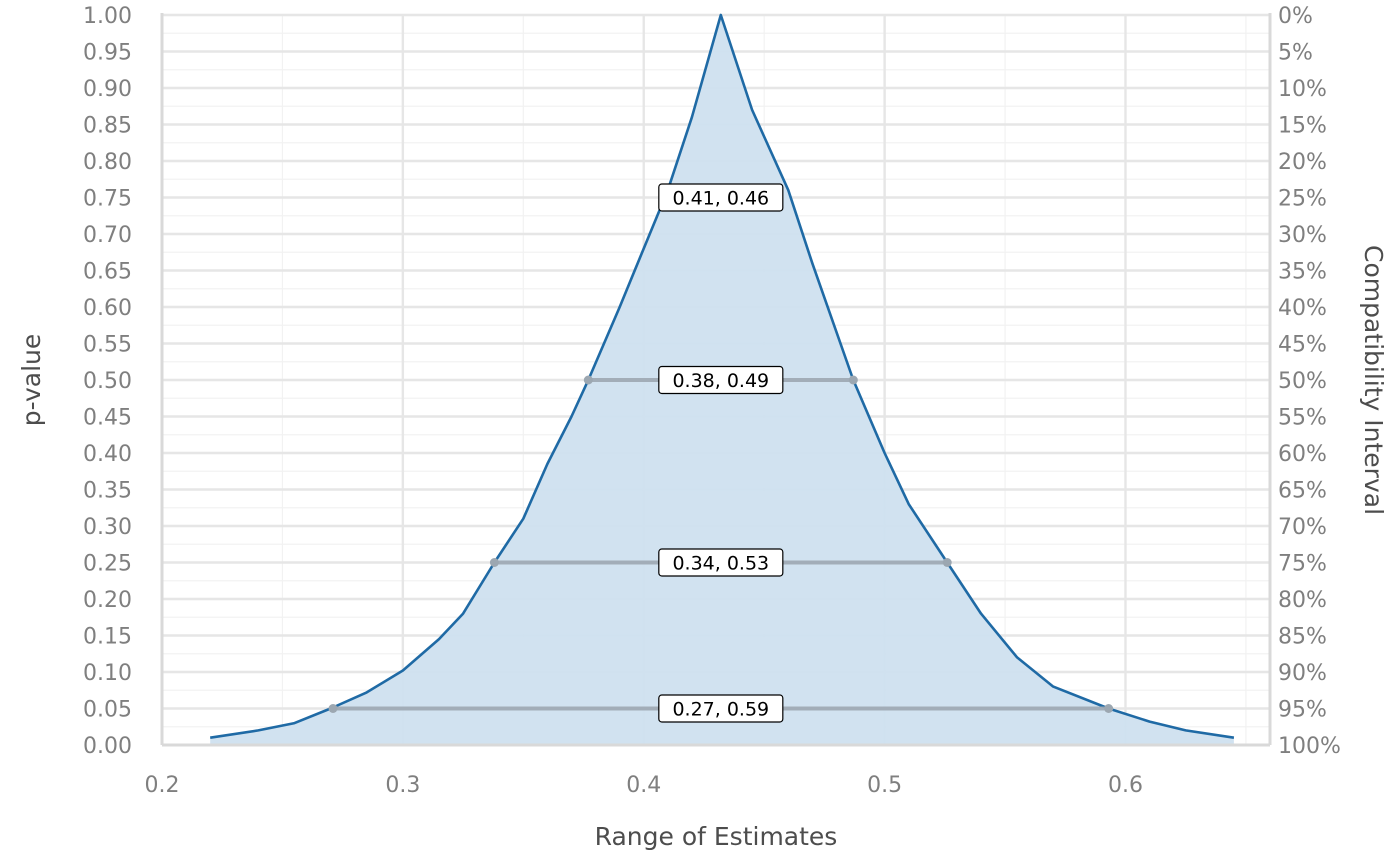 The image size is (1400, 866). What do you see at coordinates (107, 345) in the screenshot?
I see `y-tick-label: 0.55` at bounding box center [107, 345].